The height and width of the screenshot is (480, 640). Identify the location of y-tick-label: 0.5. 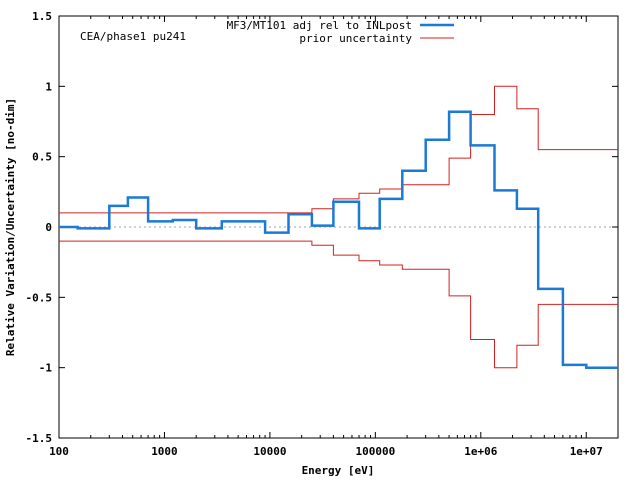
(42, 157).